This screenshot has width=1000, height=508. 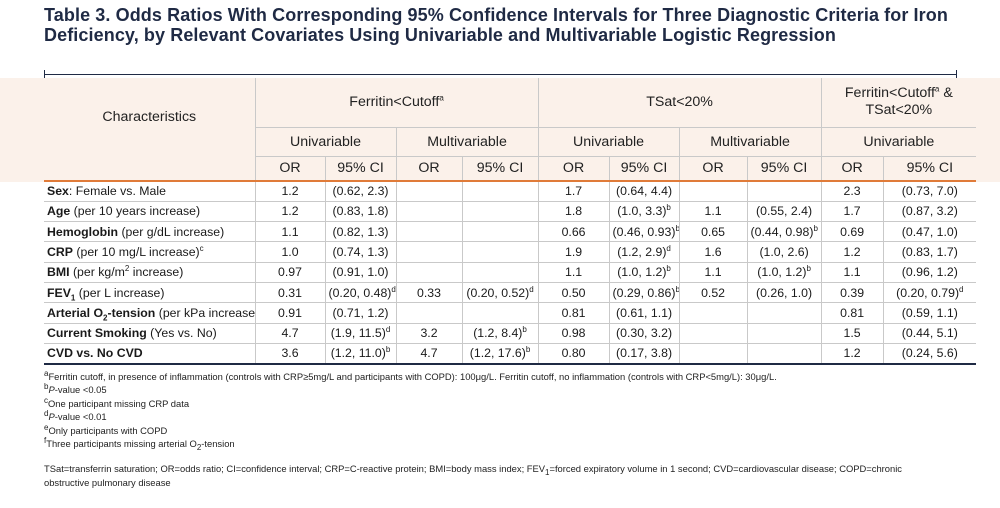 I want to click on row-label: Hemoglobin (per g/dL increase), so click(x=149, y=231).